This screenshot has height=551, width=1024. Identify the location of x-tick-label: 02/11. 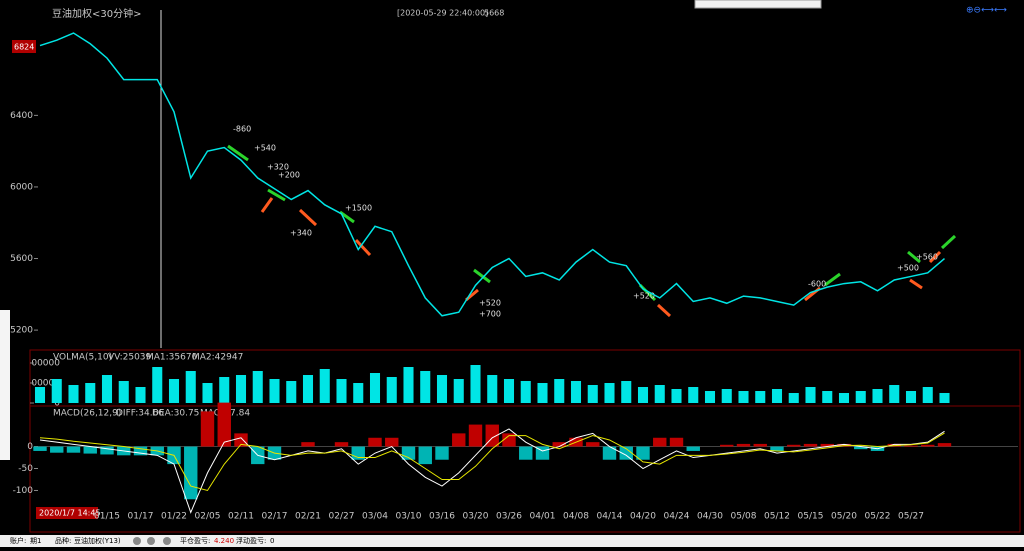
(241, 517).